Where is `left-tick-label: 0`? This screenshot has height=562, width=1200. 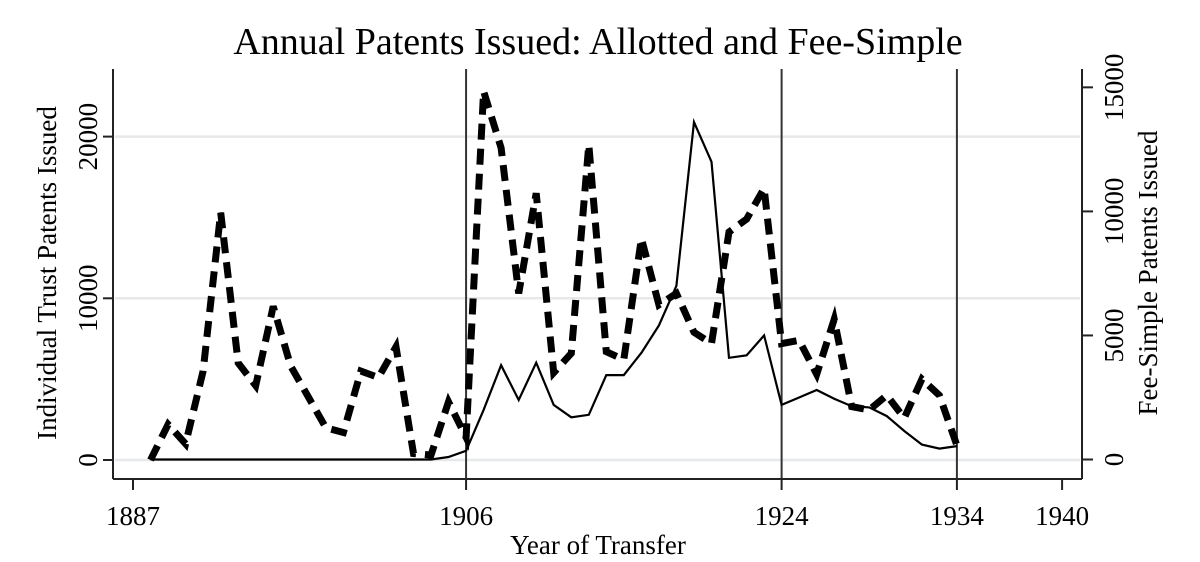
left-tick-label: 0 is located at coordinates (88, 460).